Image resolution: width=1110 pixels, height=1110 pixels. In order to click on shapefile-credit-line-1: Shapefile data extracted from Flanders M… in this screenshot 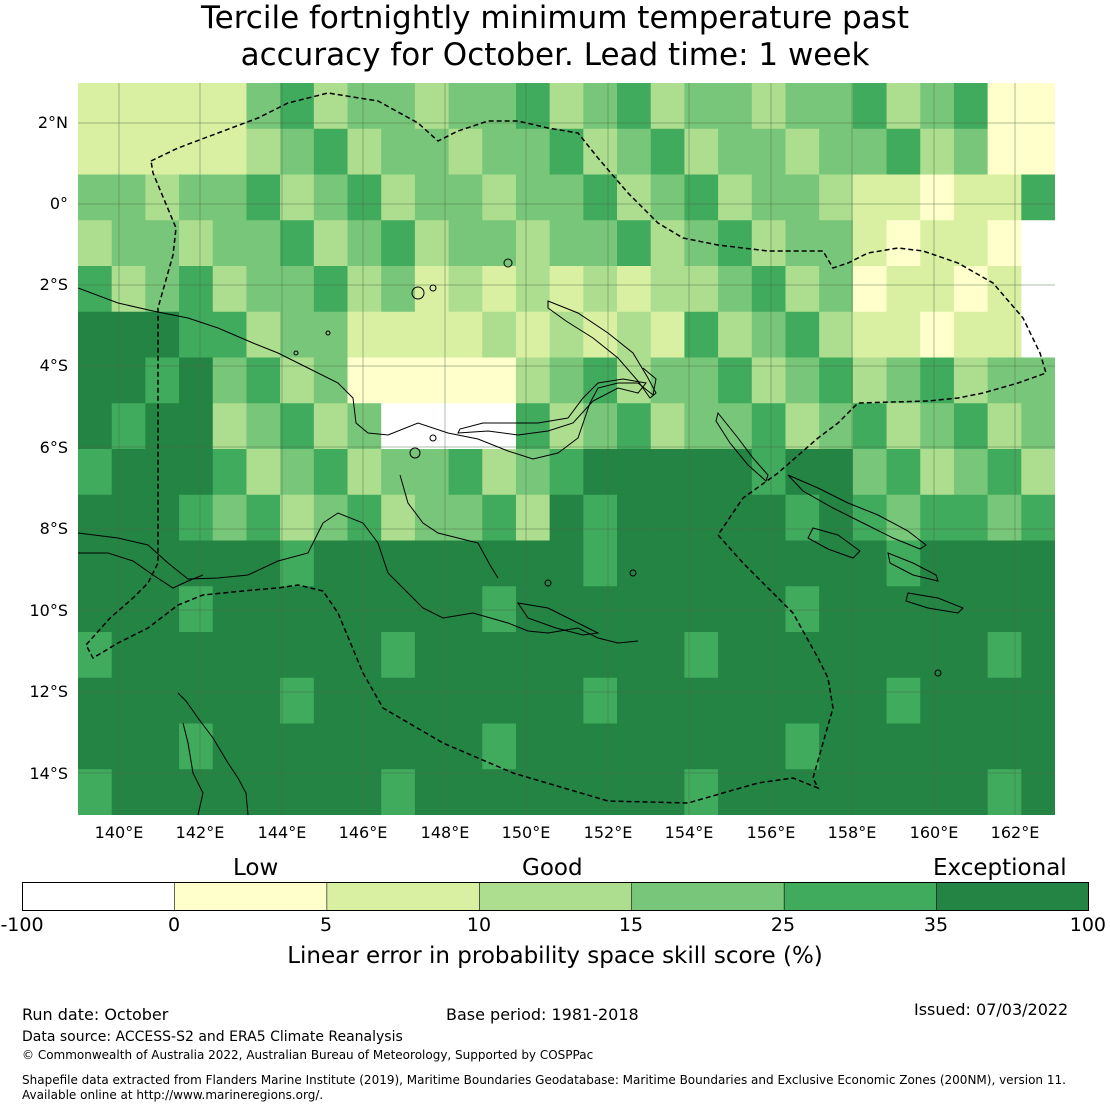, I will do `click(544, 1080)`.